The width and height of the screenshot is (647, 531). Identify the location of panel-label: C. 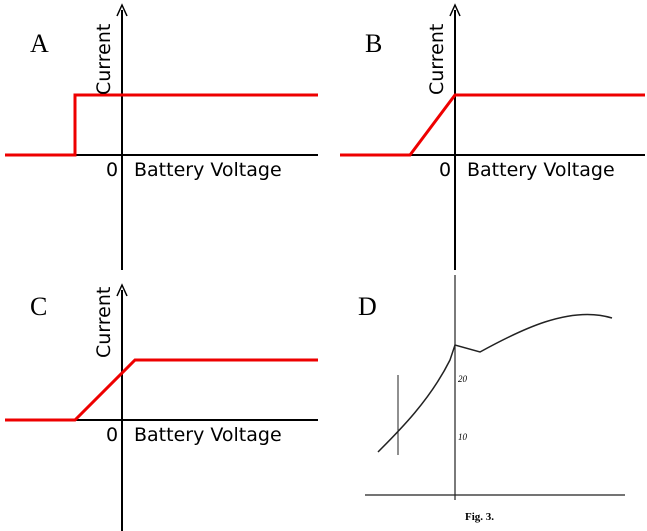
(38, 306).